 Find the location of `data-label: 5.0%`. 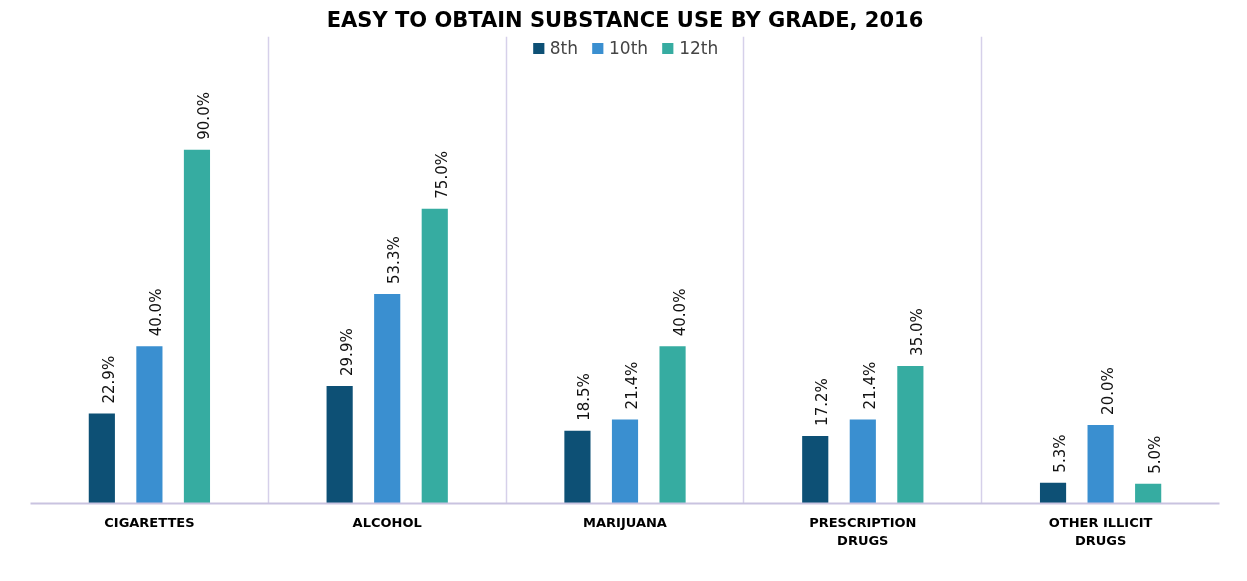

data-label: 5.0% is located at coordinates (1155, 454).